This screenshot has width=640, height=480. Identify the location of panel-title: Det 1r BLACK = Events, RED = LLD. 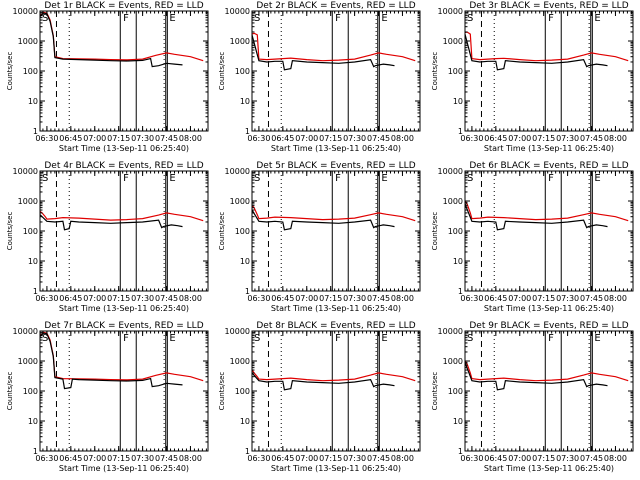
(123, 6).